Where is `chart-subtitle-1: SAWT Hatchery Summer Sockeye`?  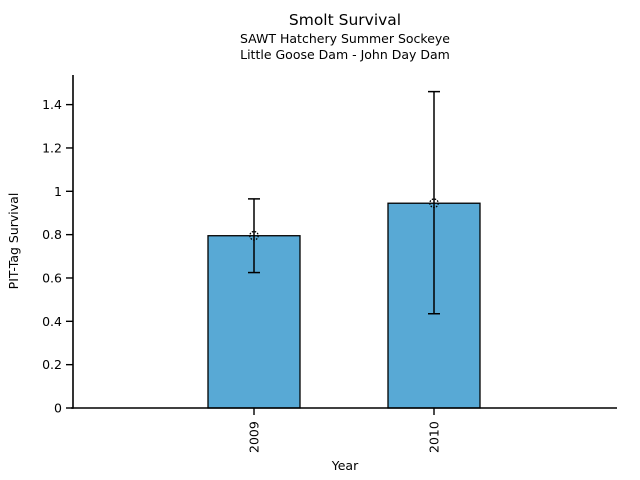
chart-subtitle-1: SAWT Hatchery Summer Sockeye is located at coordinates (345, 38).